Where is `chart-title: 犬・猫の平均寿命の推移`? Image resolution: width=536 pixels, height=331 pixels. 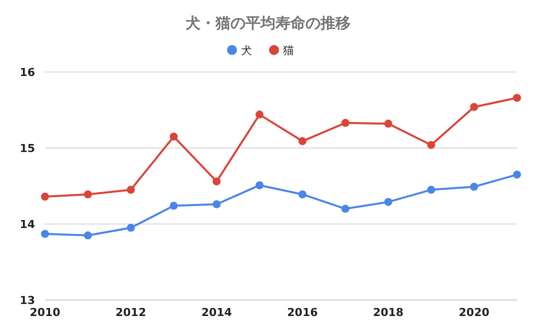
chart-title: 犬・猫の平均寿命の推移 is located at coordinates (268, 23).